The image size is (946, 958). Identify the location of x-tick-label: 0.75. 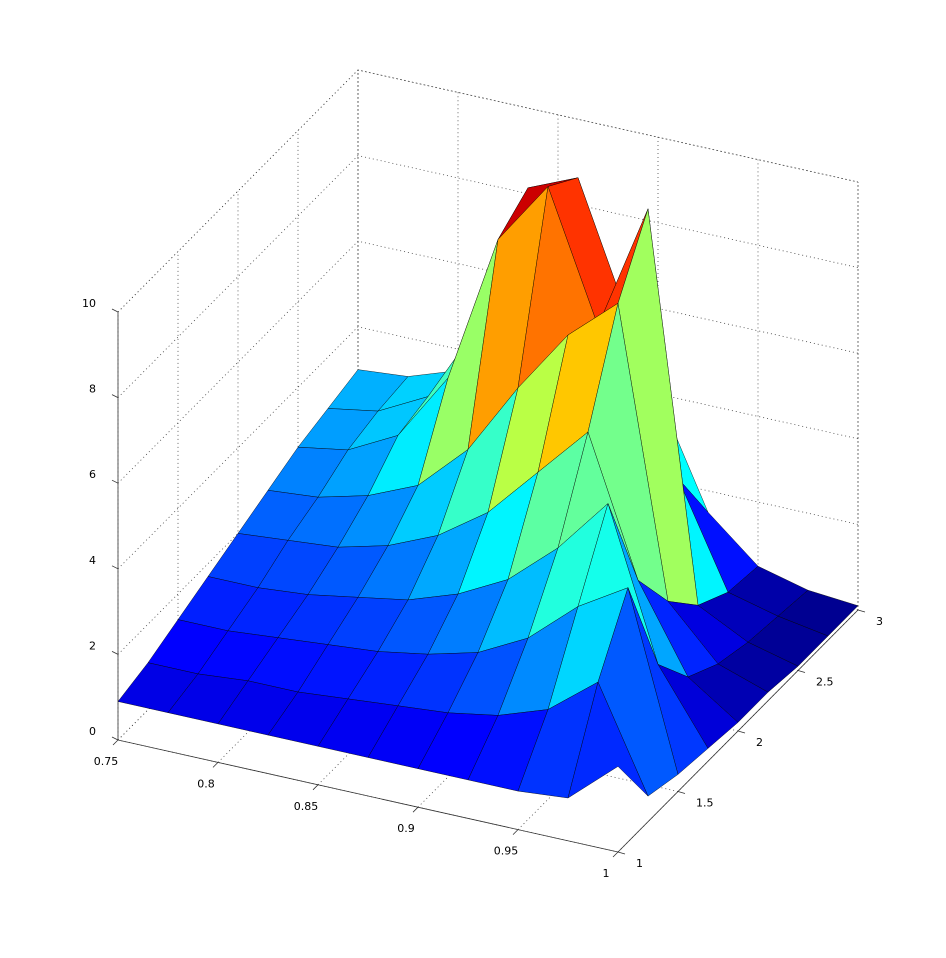
(106, 761).